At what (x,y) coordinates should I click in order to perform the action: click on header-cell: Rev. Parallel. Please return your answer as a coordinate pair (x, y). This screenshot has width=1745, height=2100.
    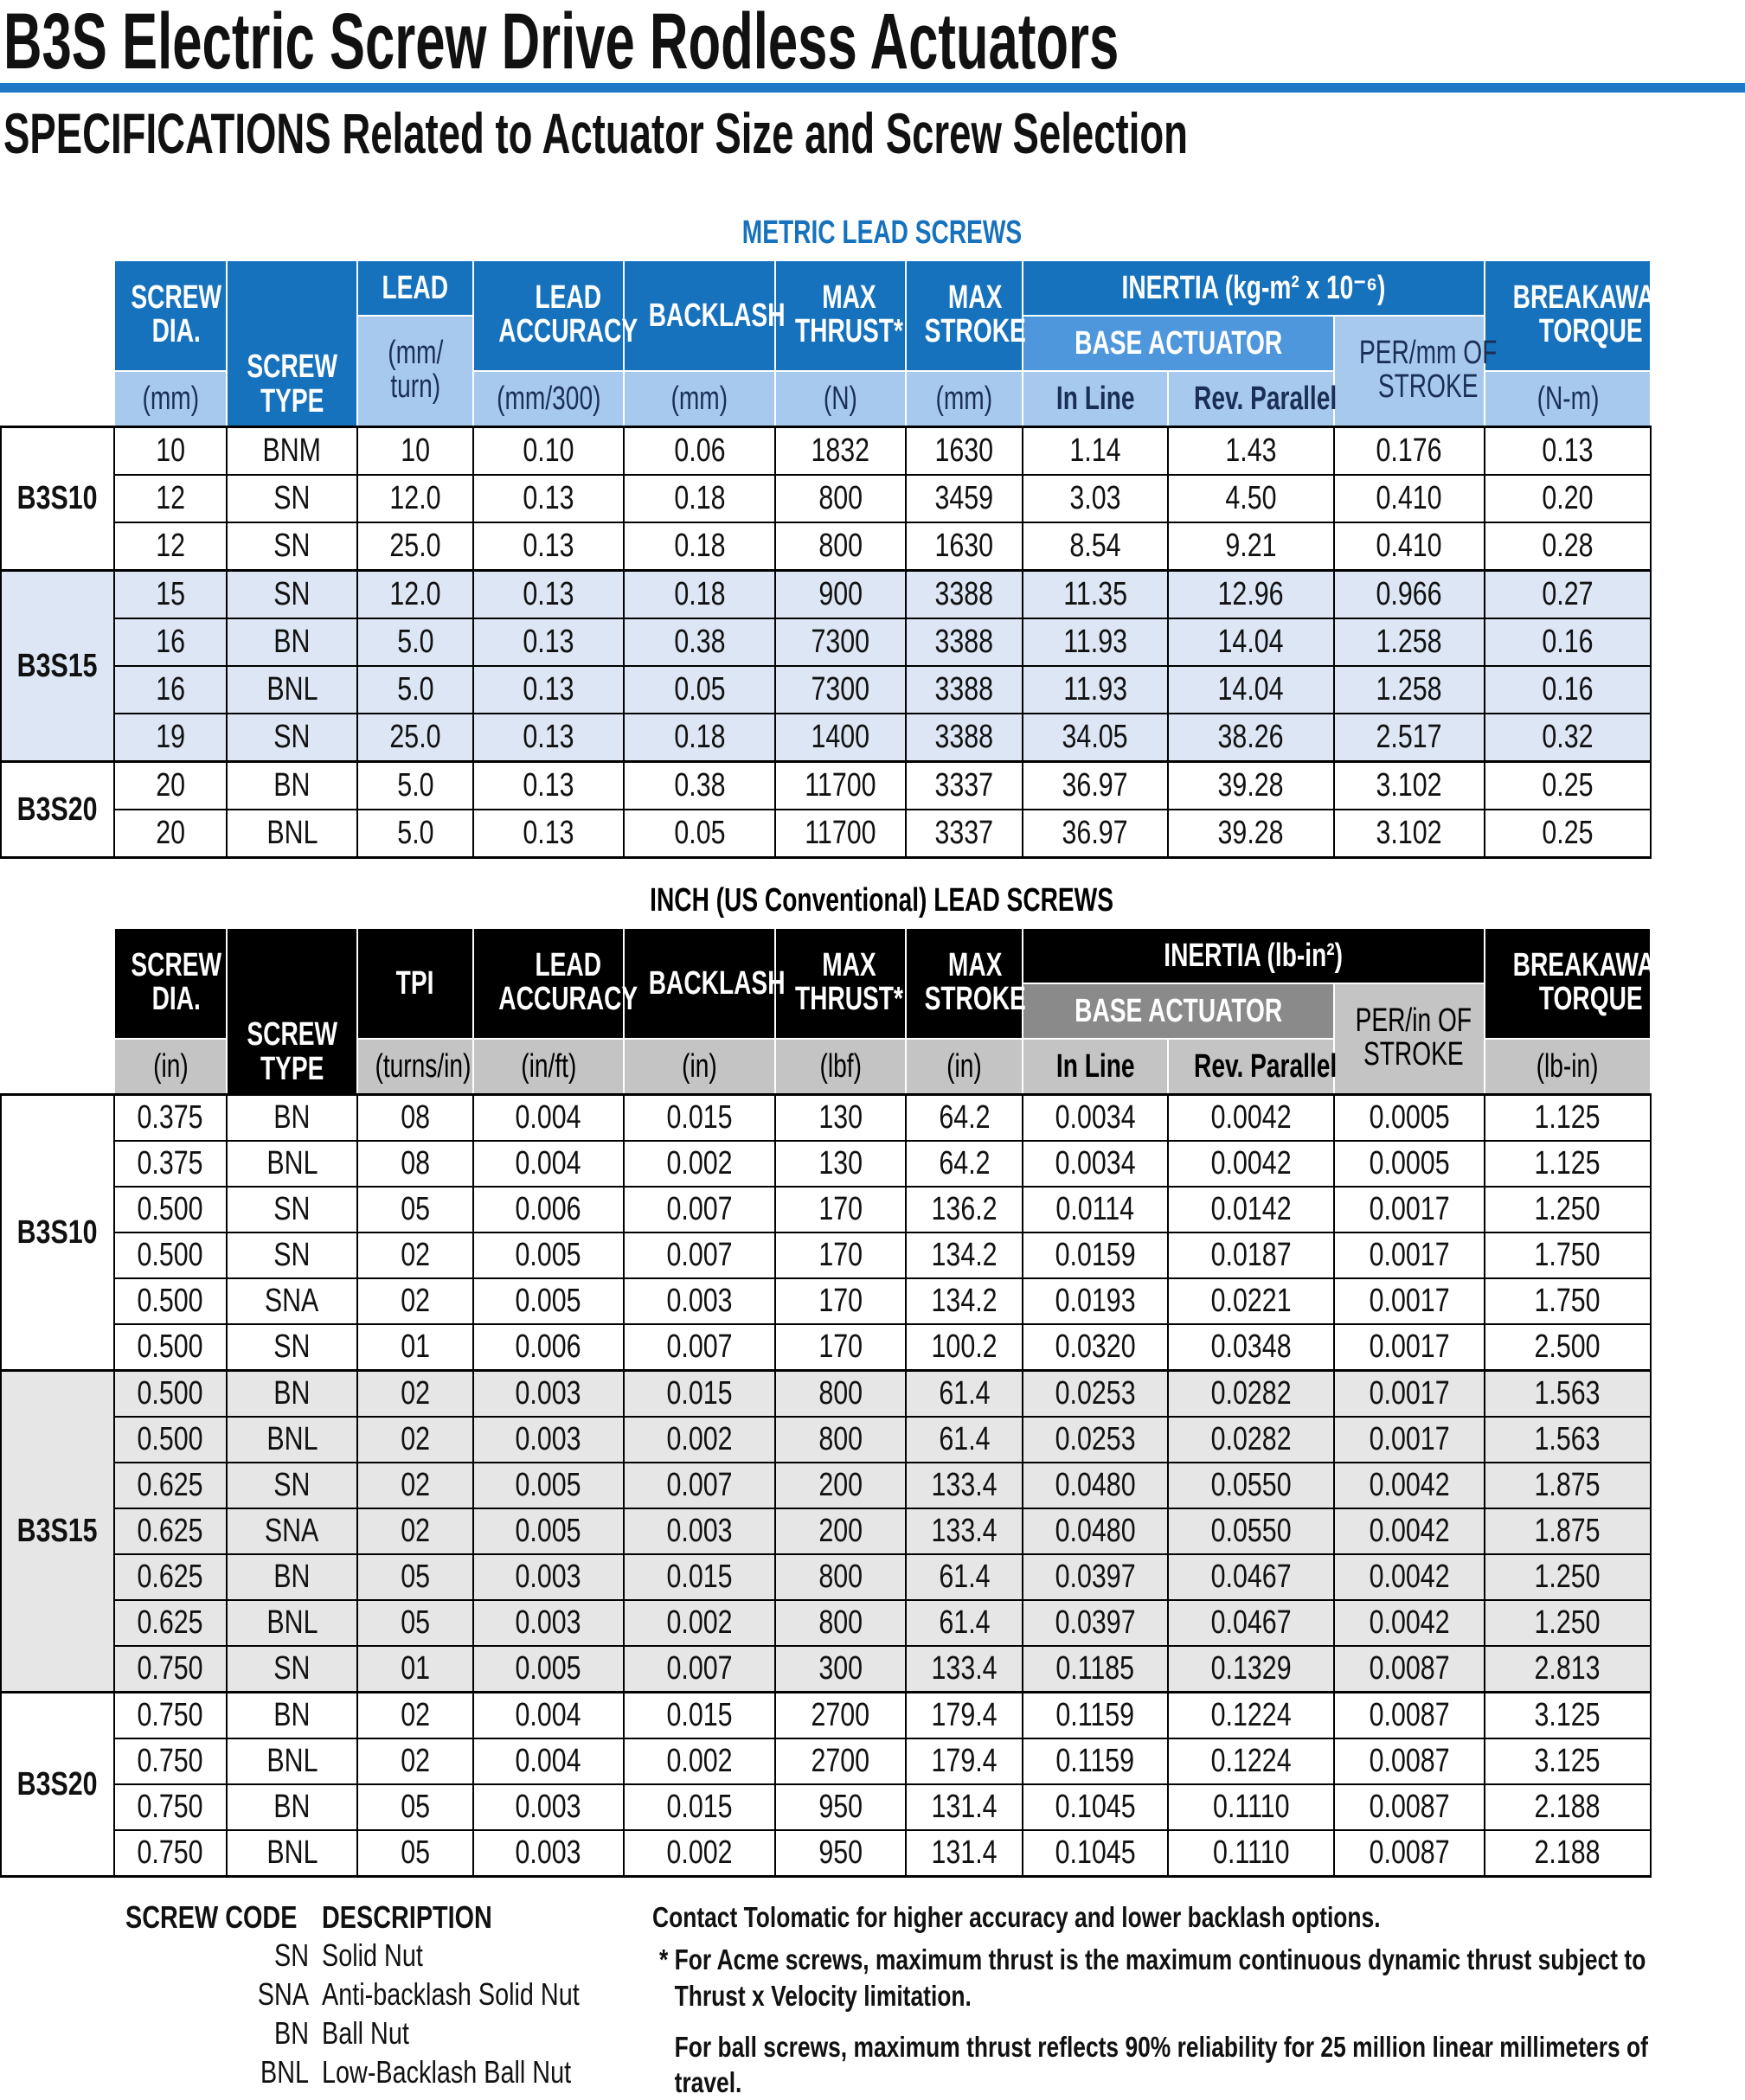
    Looking at the image, I should click on (1252, 1067).